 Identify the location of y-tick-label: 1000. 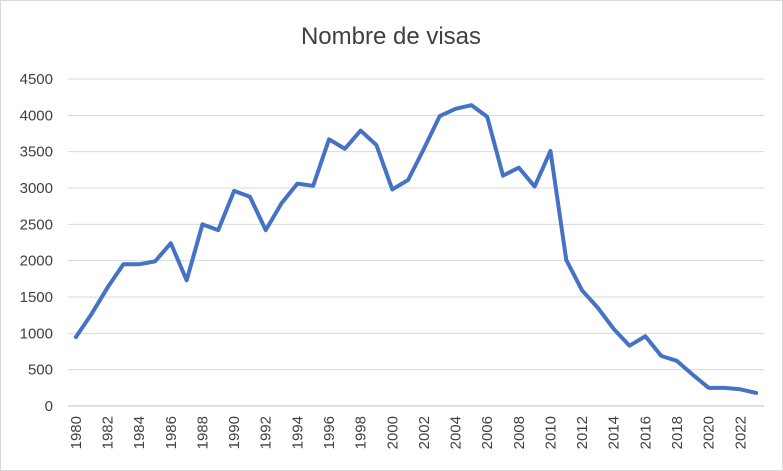
(36, 333).